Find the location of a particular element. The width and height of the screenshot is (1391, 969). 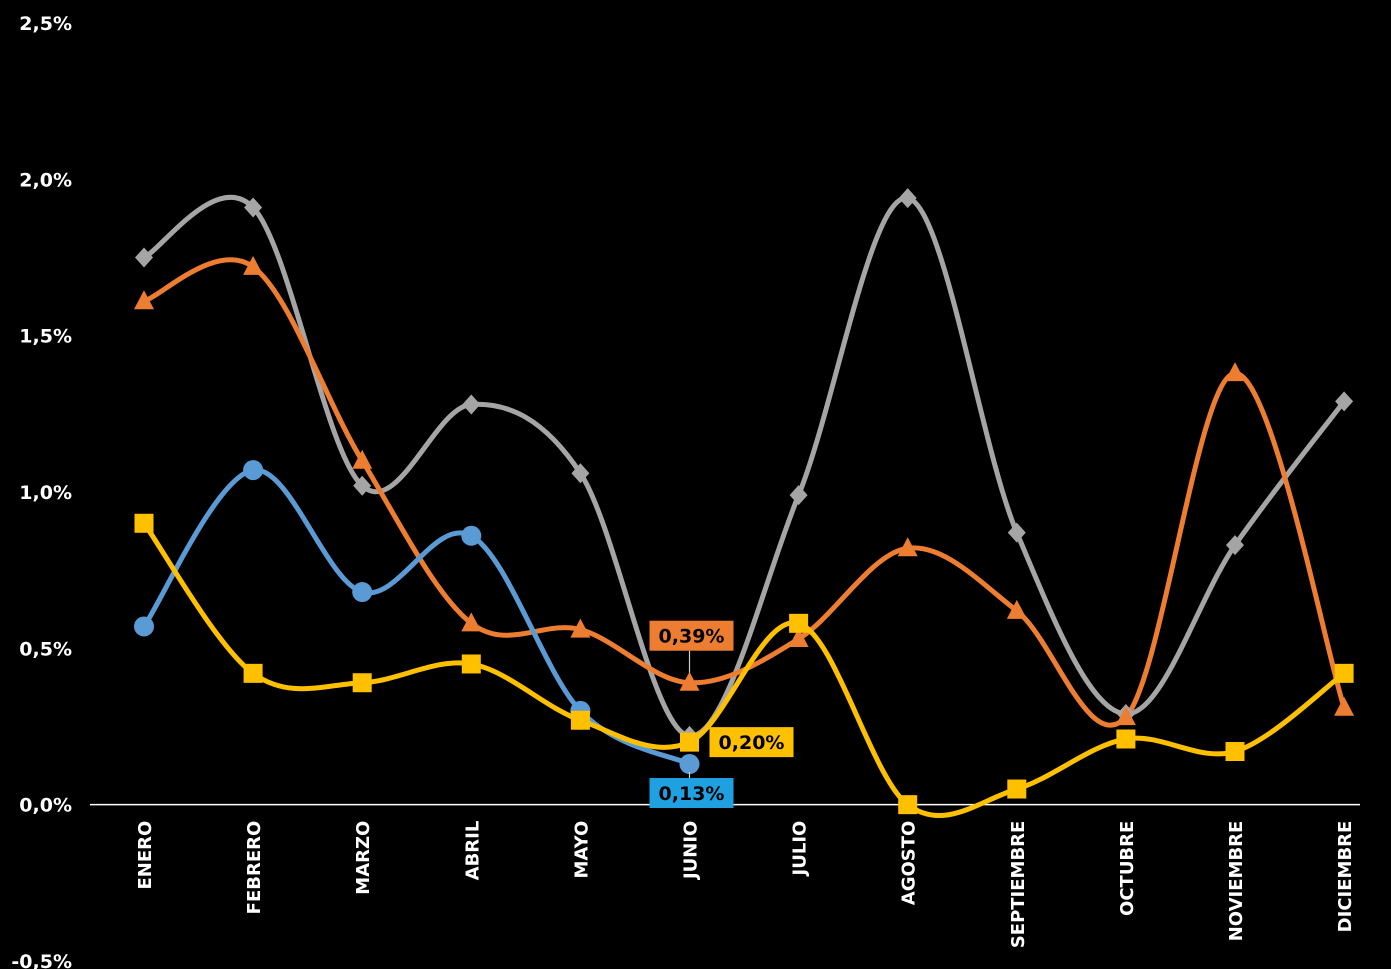

x-tick-label: ENERO is located at coordinates (145, 855).